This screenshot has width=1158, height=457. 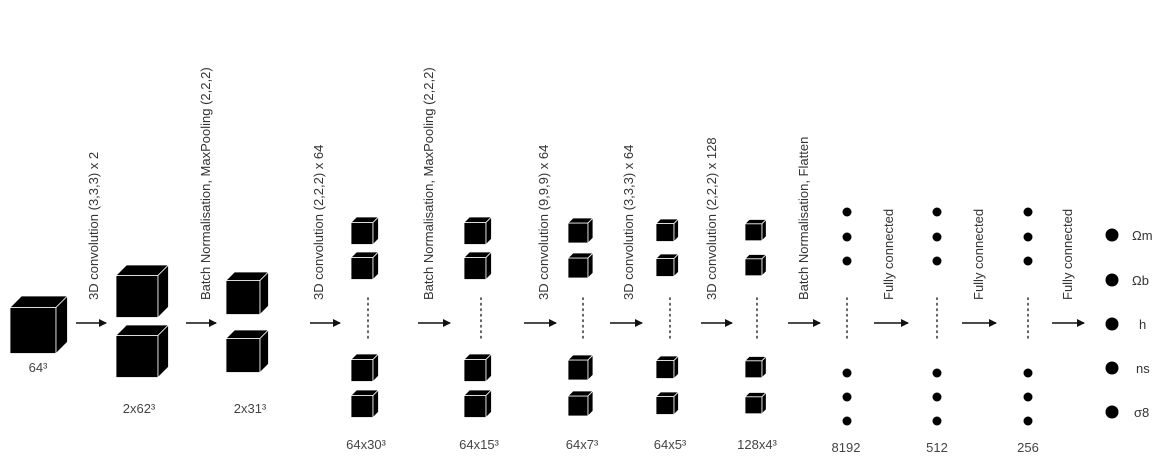 What do you see at coordinates (1112, 280) in the screenshot?
I see `output-node-omega-b` at bounding box center [1112, 280].